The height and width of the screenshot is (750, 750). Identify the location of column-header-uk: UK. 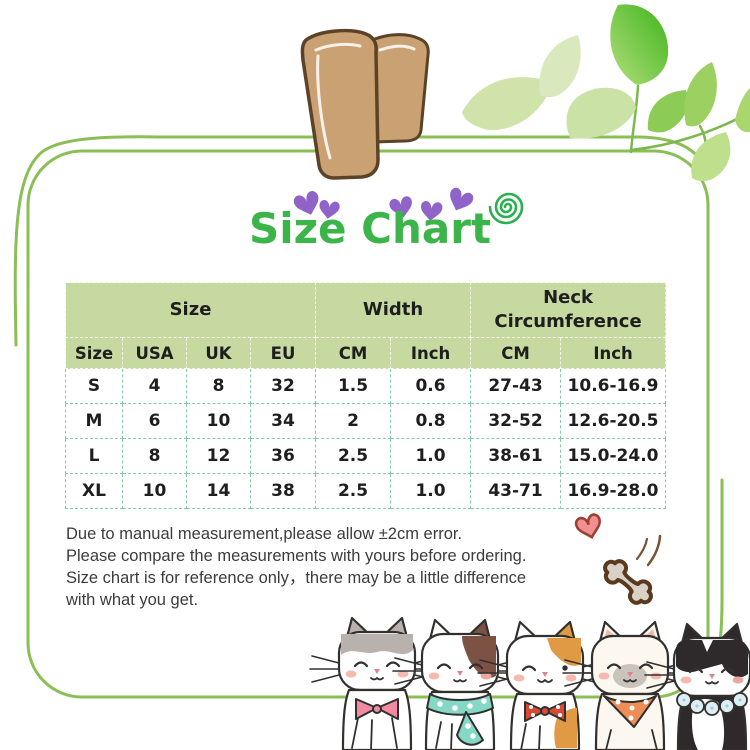
(218, 353).